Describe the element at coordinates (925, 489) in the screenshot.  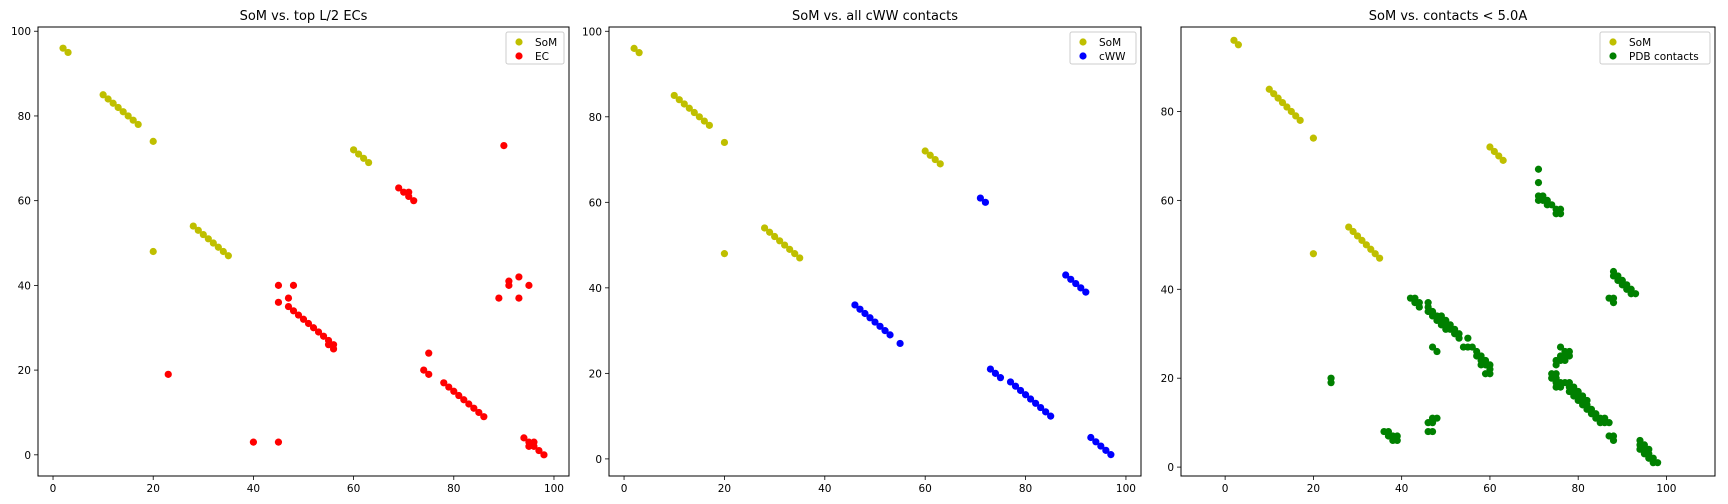
I see `chart2-x-tick-label: 60` at that location.